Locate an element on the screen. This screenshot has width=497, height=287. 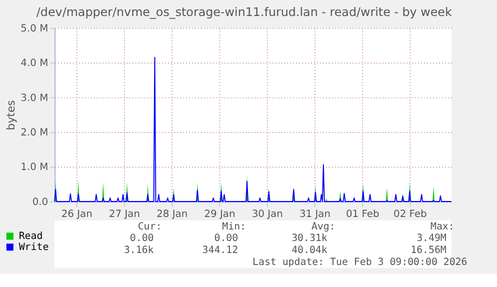
x-tick-label: 01 Feb is located at coordinates (363, 214).